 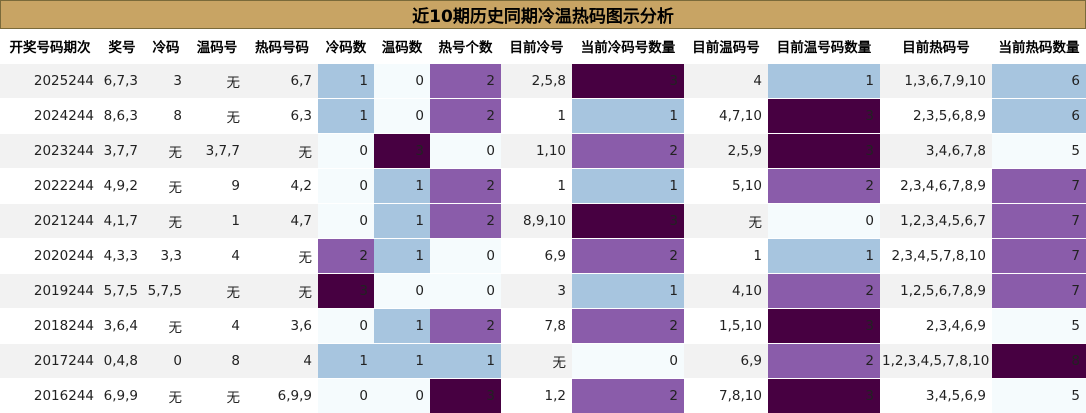 What do you see at coordinates (936, 81) in the screenshot?
I see `cell-current-hot: 1,3,6,7,9,10` at bounding box center [936, 81].